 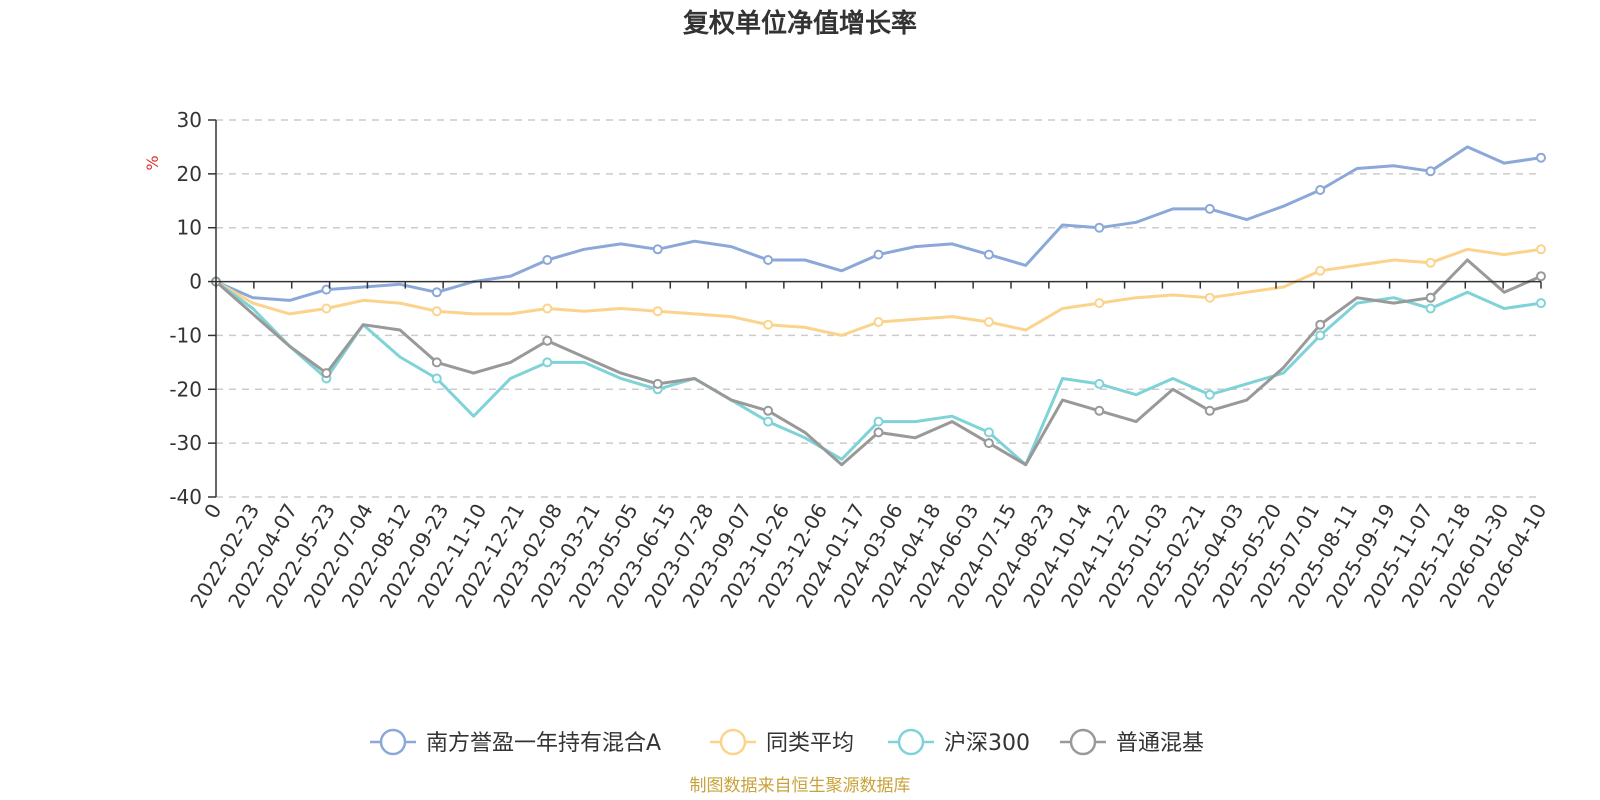 I want to click on legend-label: 沪深300, so click(x=987, y=743).